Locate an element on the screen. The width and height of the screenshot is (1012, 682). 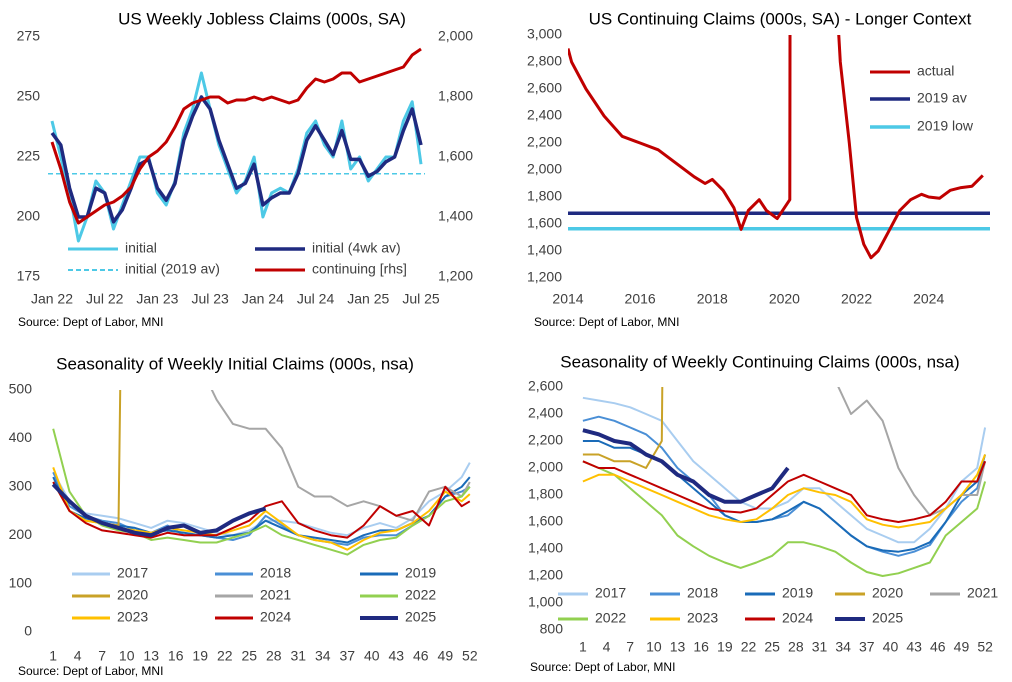
y-tick-label: 1,000 is located at coordinates (545, 602).